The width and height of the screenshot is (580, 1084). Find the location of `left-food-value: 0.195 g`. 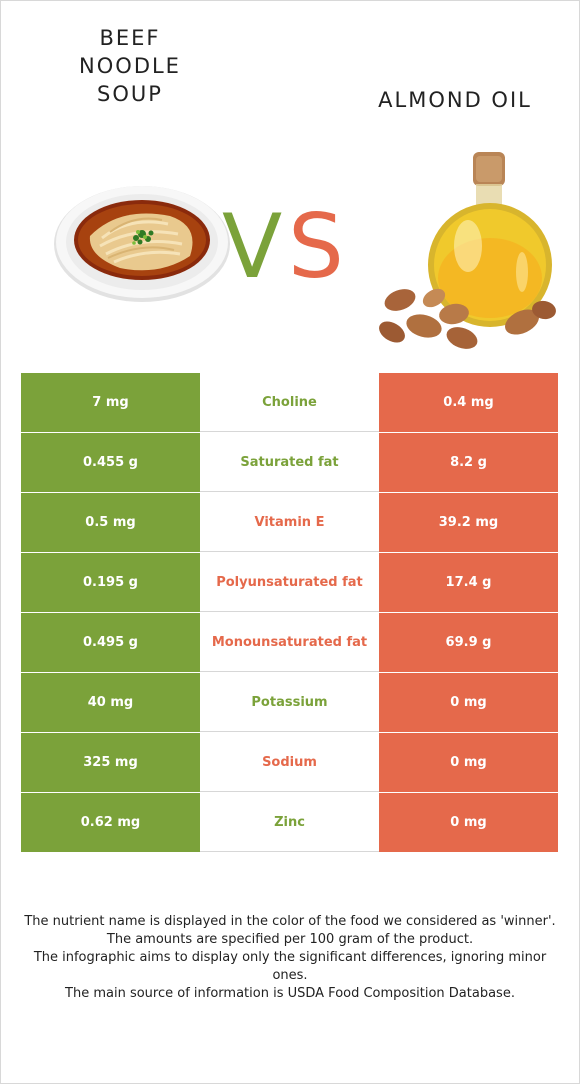

left-food-value: 0.195 g is located at coordinates (110, 582).